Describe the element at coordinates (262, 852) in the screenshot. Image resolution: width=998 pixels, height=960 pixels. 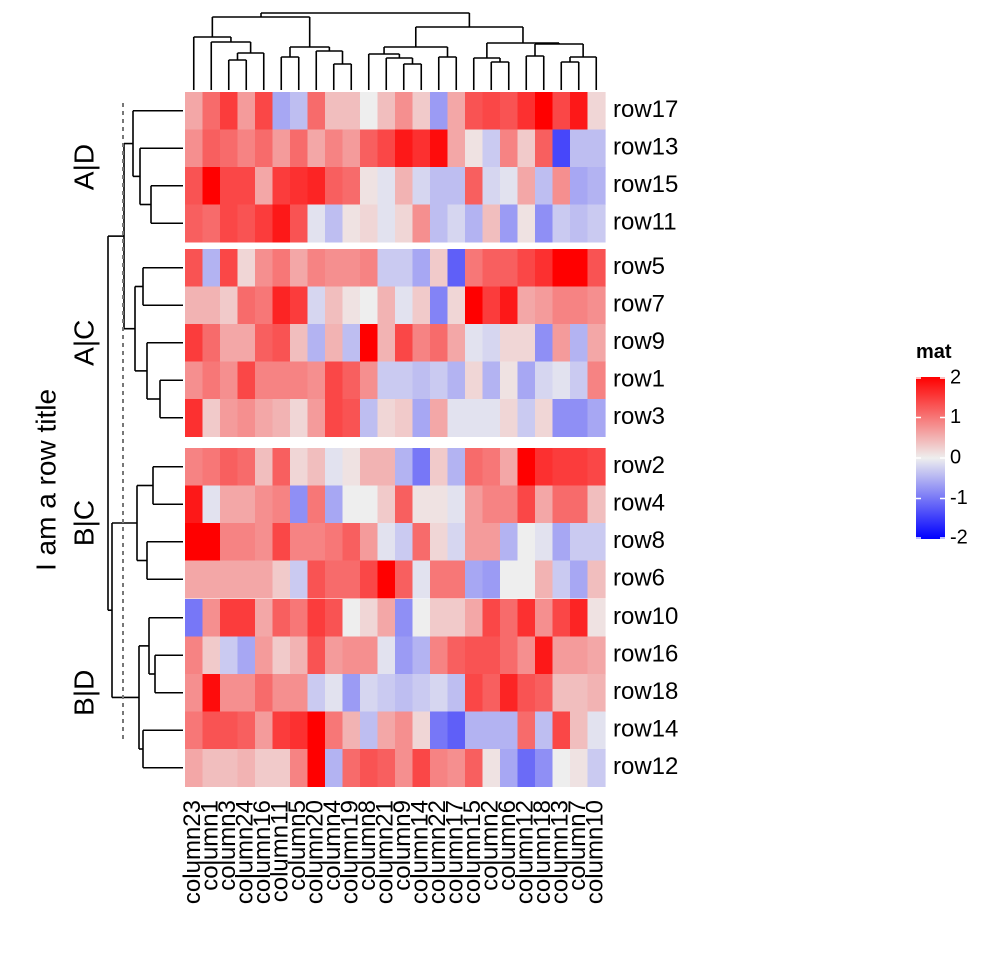
I see `column-label: column16` at that location.